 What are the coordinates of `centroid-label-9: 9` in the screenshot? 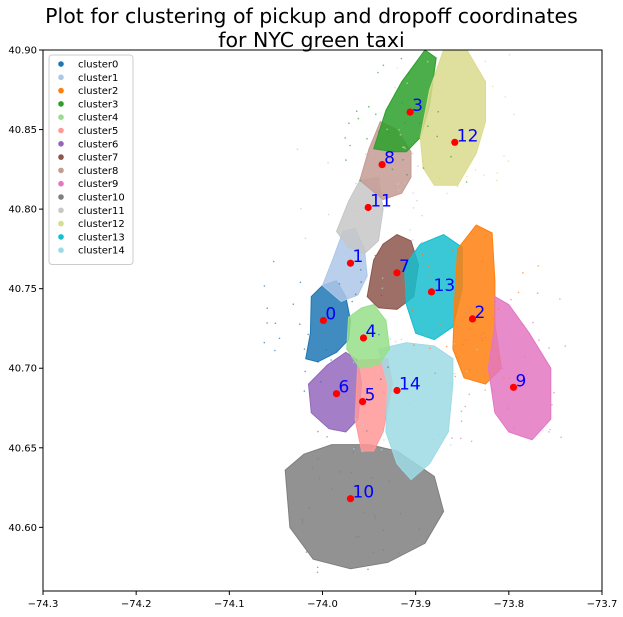 It's located at (521, 381).